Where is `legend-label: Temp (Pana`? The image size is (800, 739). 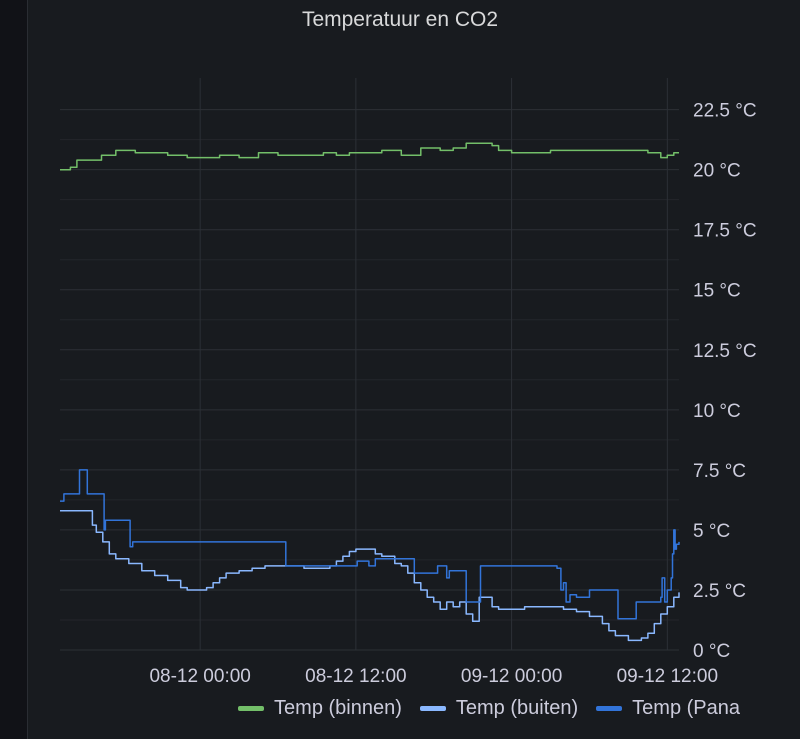
legend-label: Temp (Pana is located at coordinates (686, 708).